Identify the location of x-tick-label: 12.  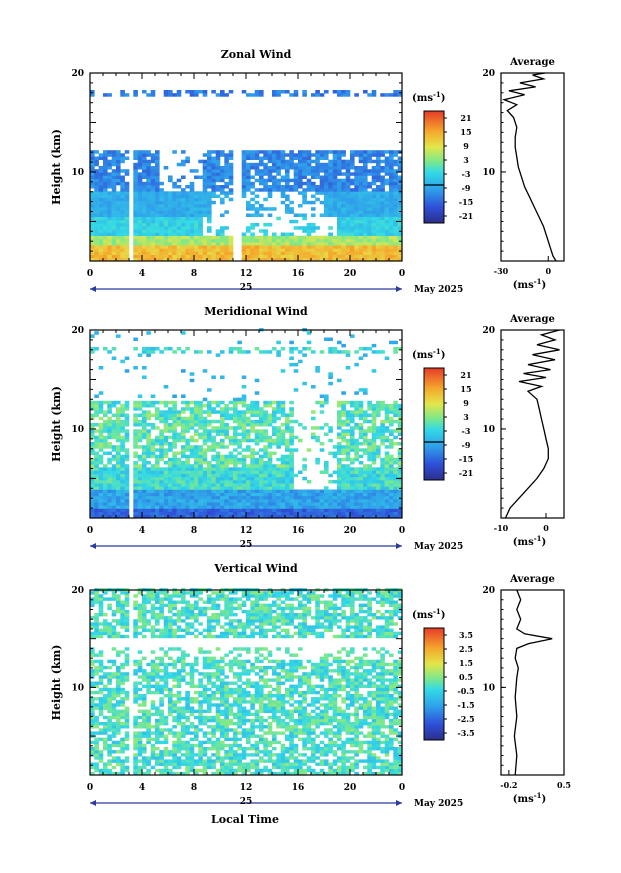
(246, 531).